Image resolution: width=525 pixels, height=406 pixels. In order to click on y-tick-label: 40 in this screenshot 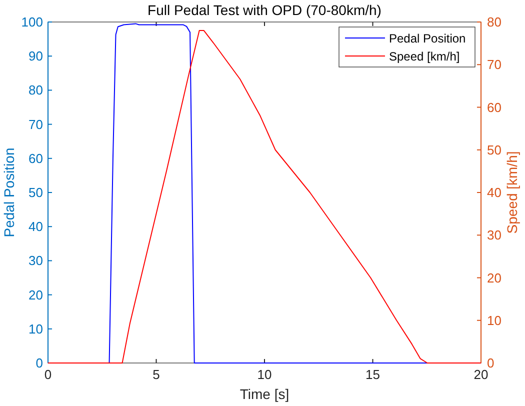, I will do `click(35, 226)`.